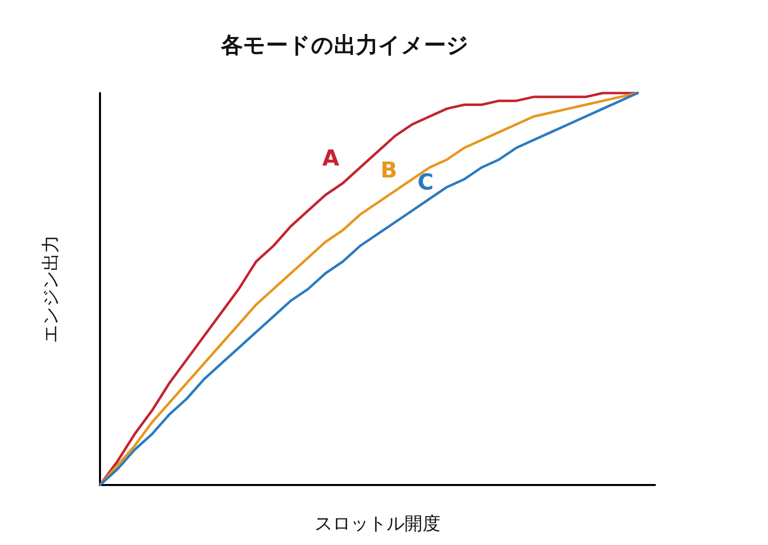 This screenshot has width=768, height=545. What do you see at coordinates (425, 183) in the screenshot?
I see `series-label: C` at bounding box center [425, 183].